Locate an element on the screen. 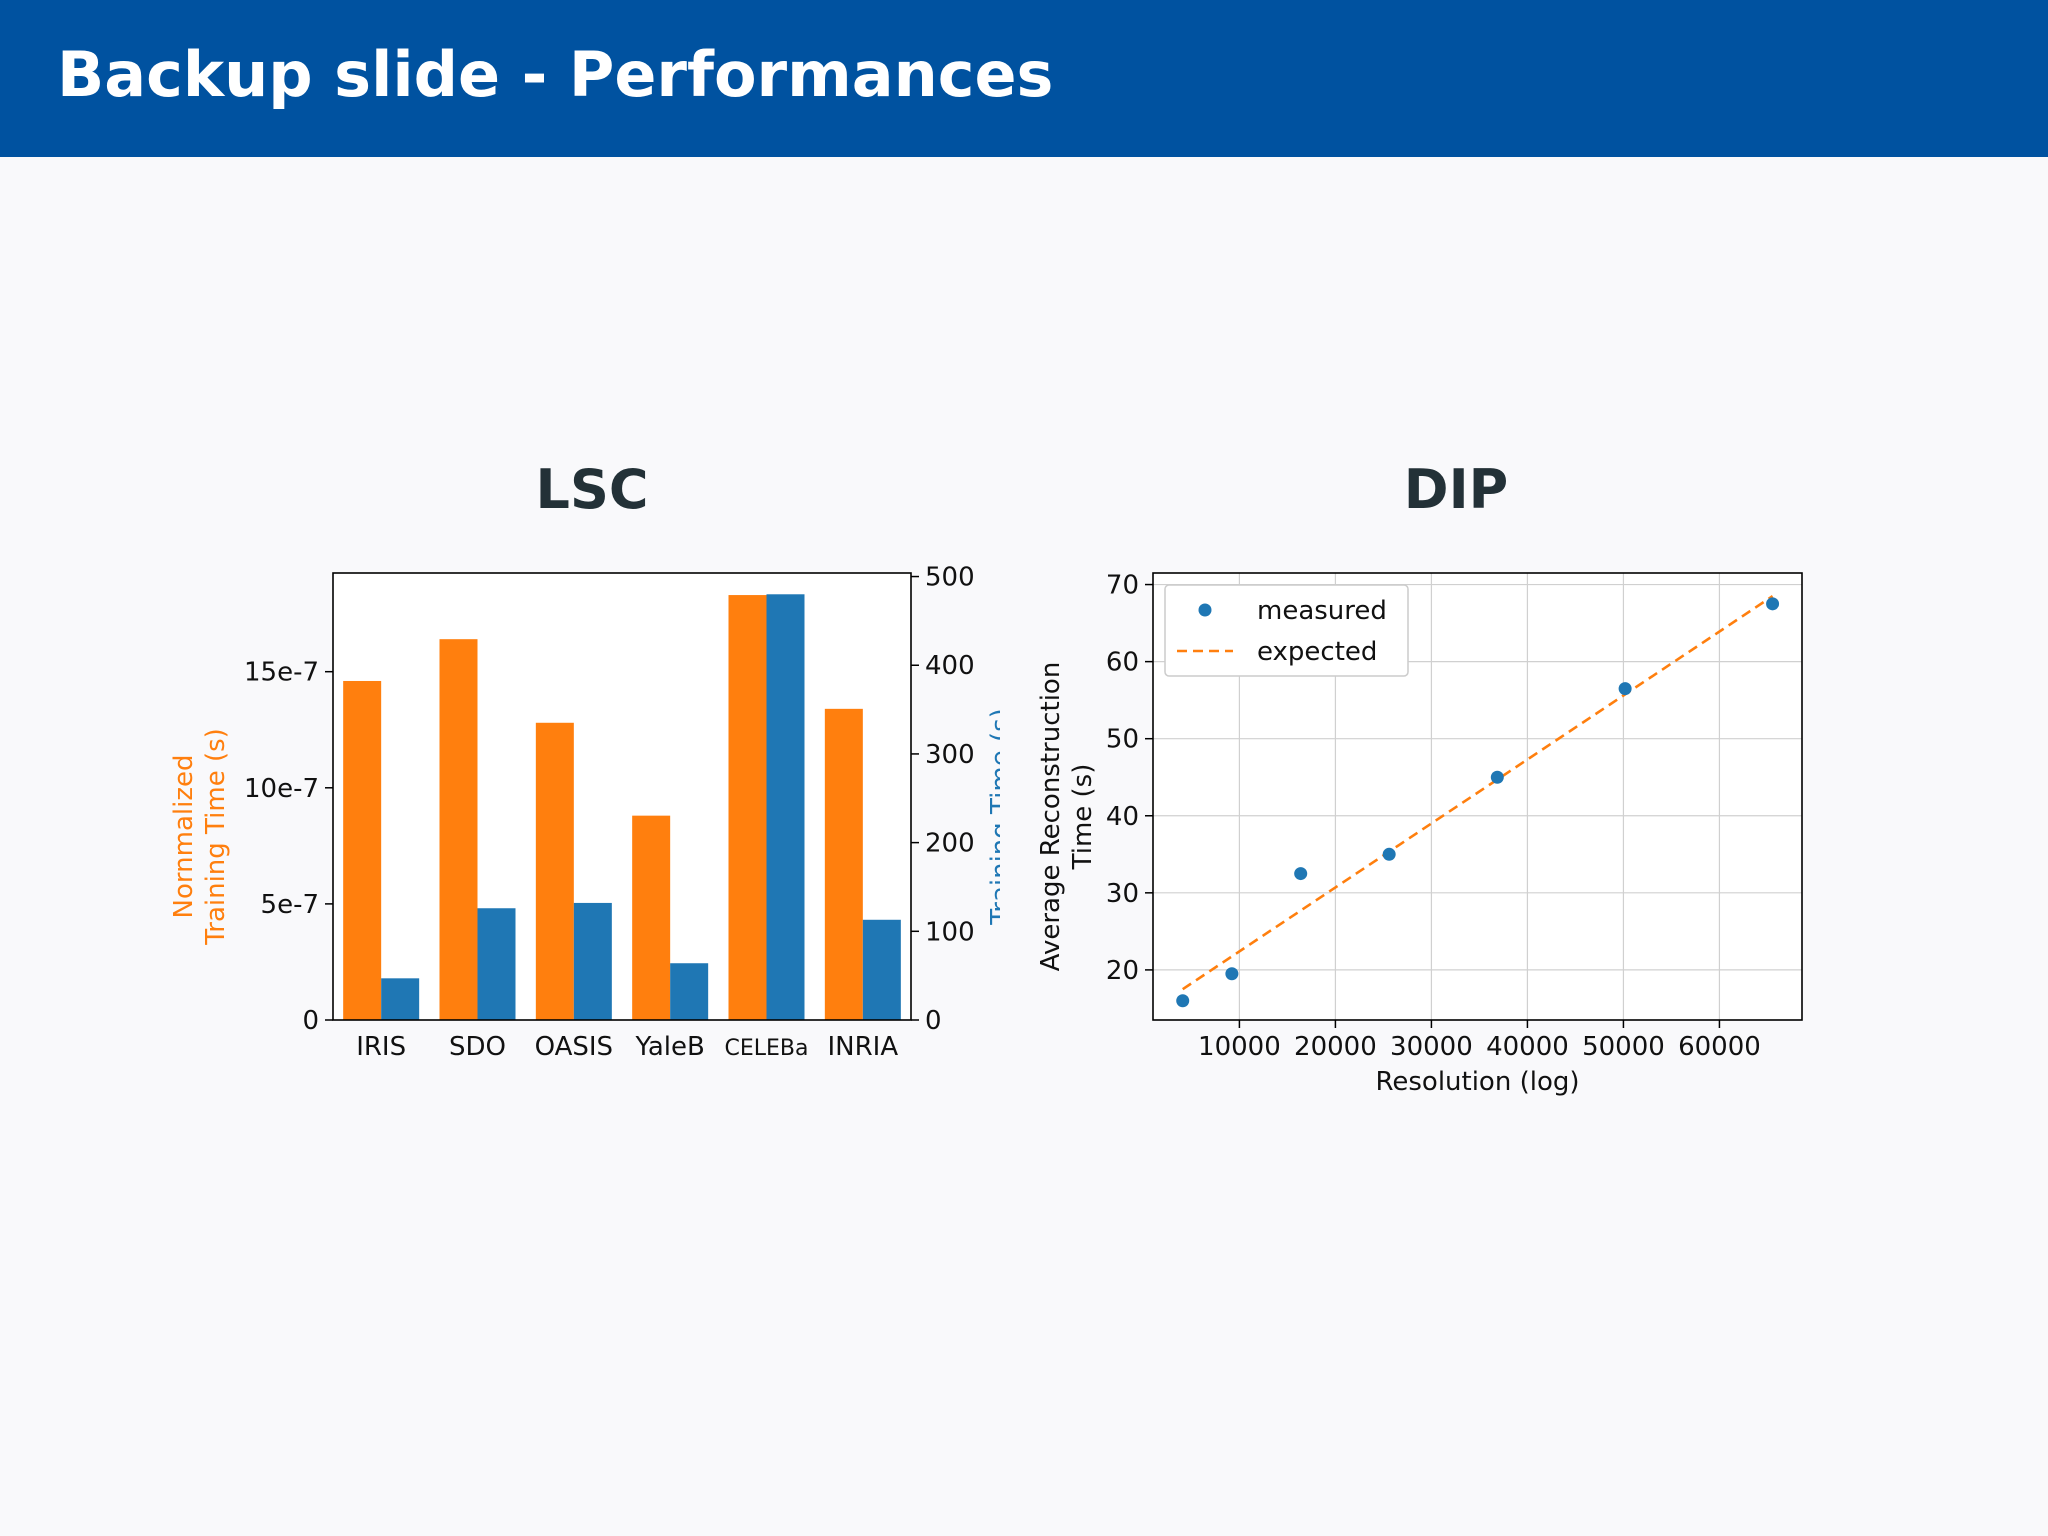 The height and width of the screenshot is (1536, 2048). lsc-ytick-right-label: 200 is located at coordinates (950, 844).